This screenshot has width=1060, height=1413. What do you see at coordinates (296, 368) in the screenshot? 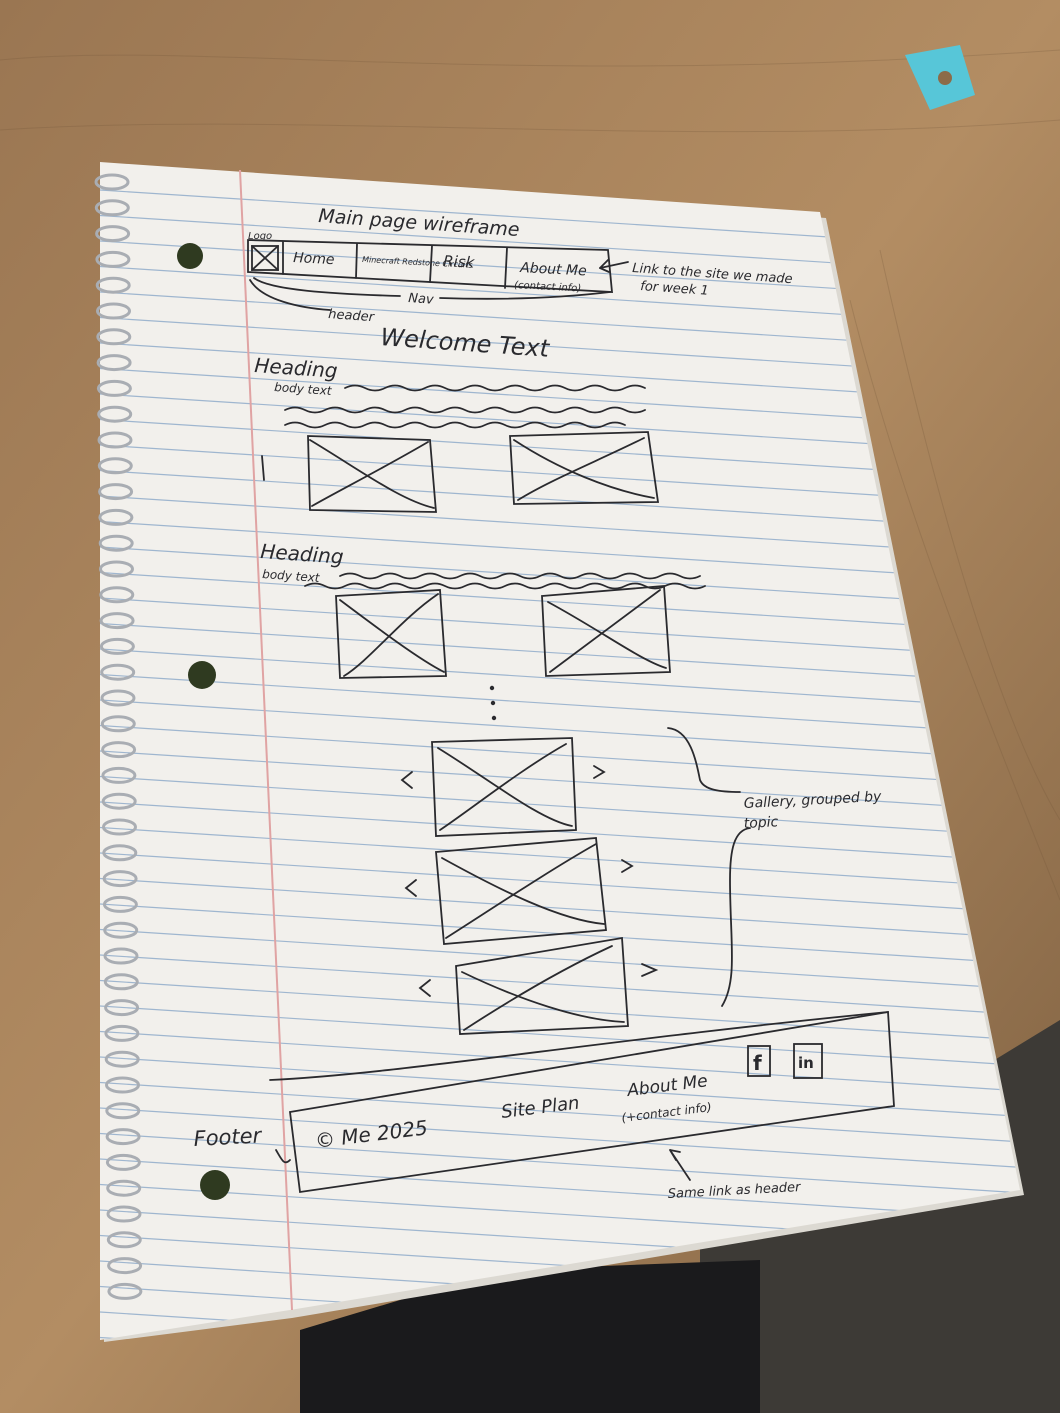
I see `section1-heading: Heading` at bounding box center [296, 368].